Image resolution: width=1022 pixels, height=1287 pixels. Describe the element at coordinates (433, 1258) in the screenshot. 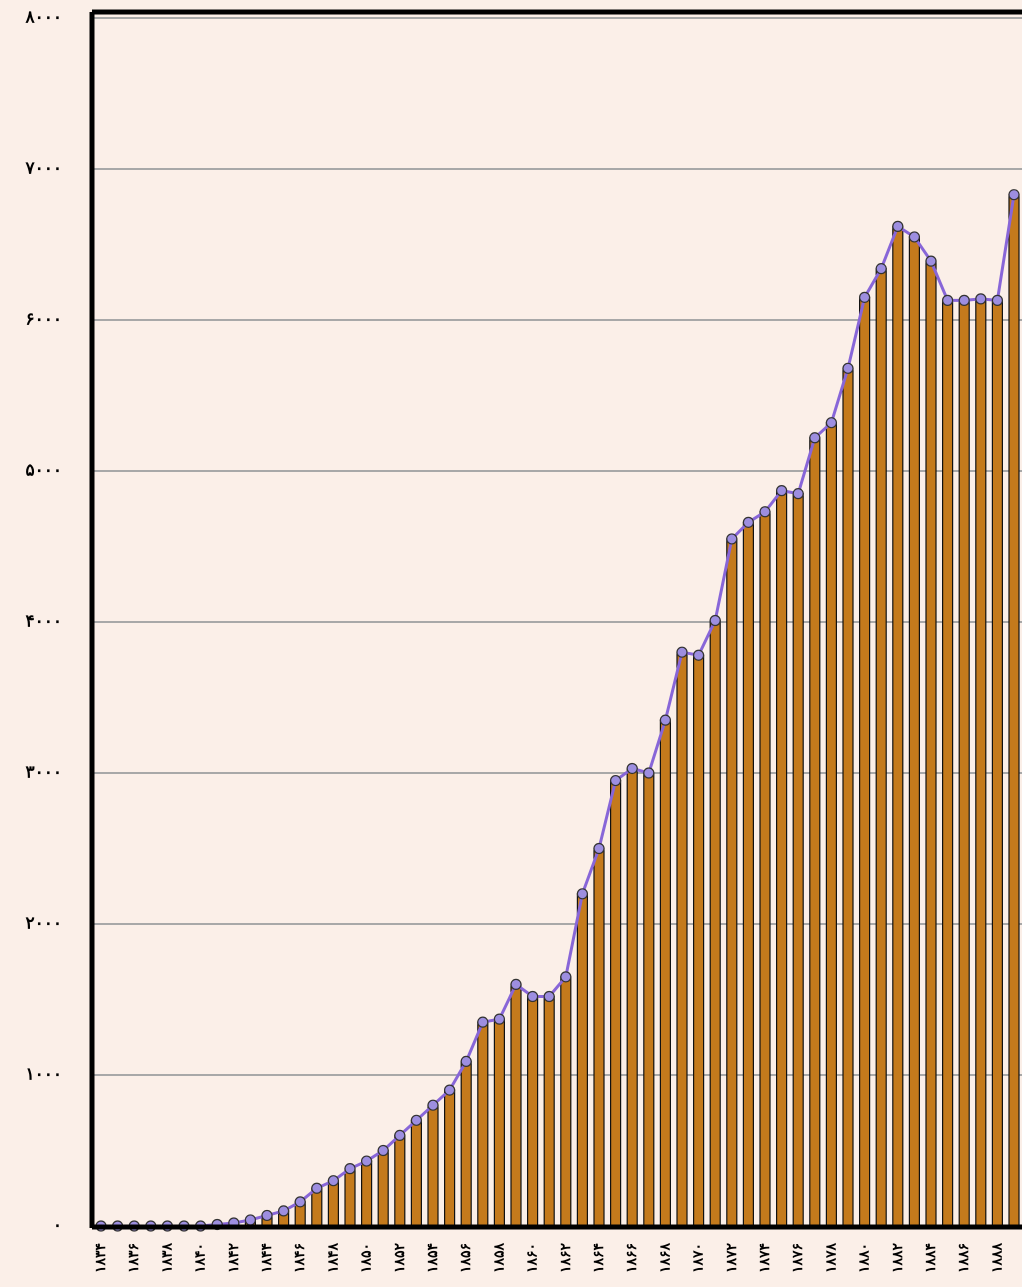

I see `x-tick-label: ۱۸۵۴` at that location.